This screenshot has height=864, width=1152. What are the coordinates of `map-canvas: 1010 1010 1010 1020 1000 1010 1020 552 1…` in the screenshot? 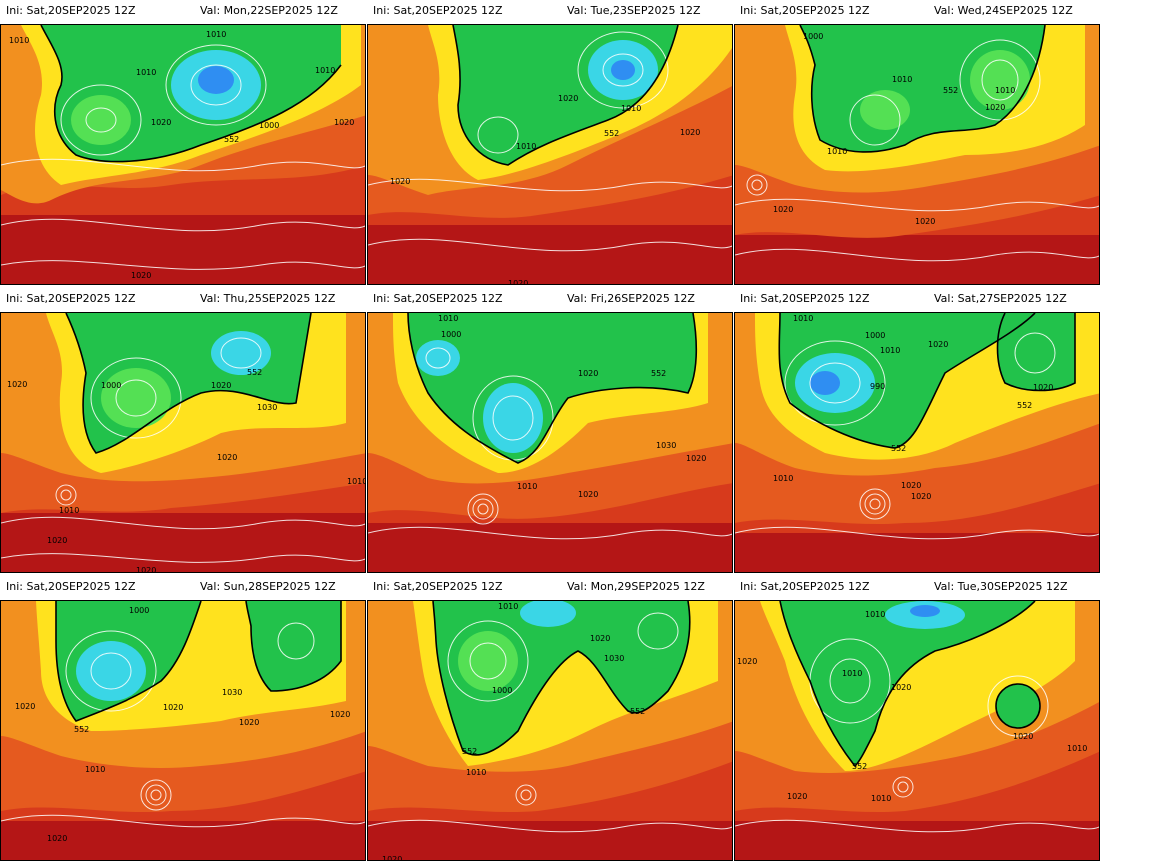 It's located at (183, 154).